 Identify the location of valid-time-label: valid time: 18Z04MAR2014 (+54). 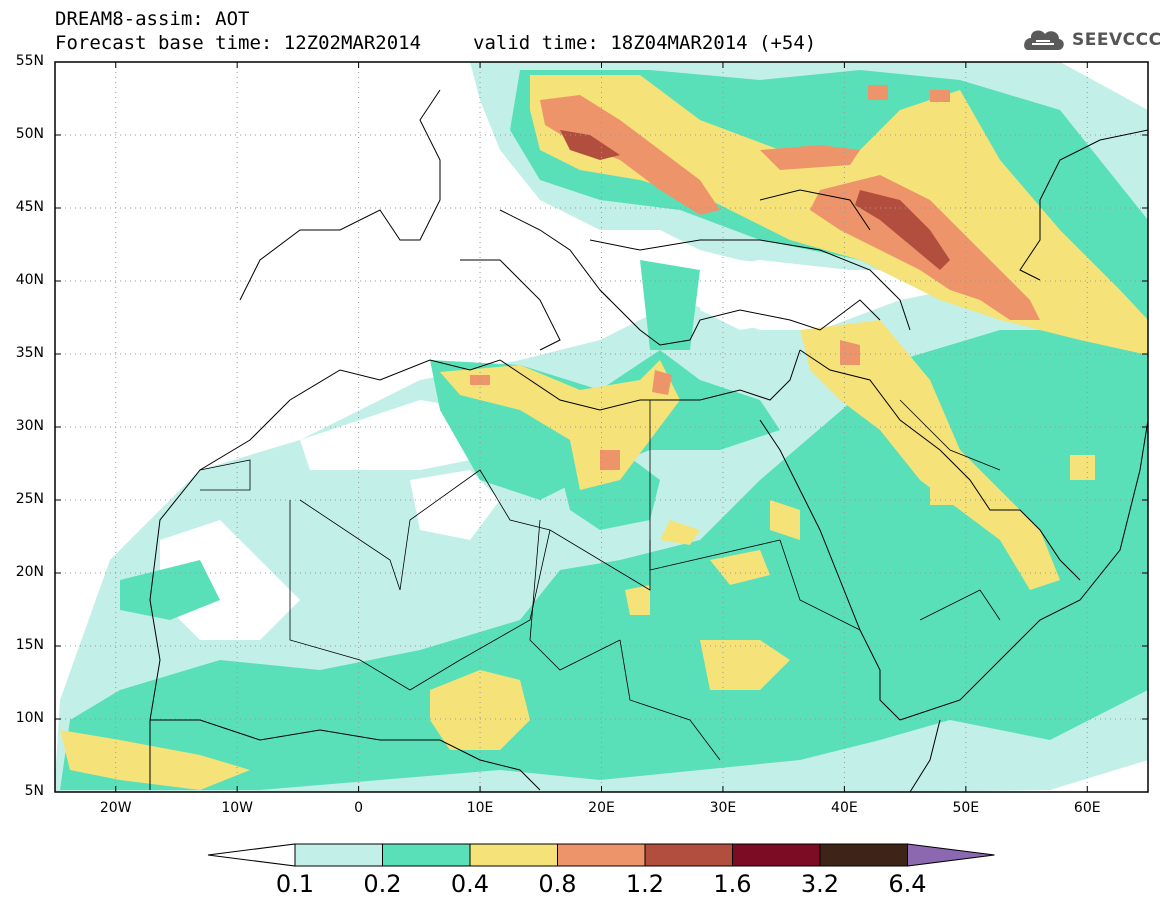
(645, 43).